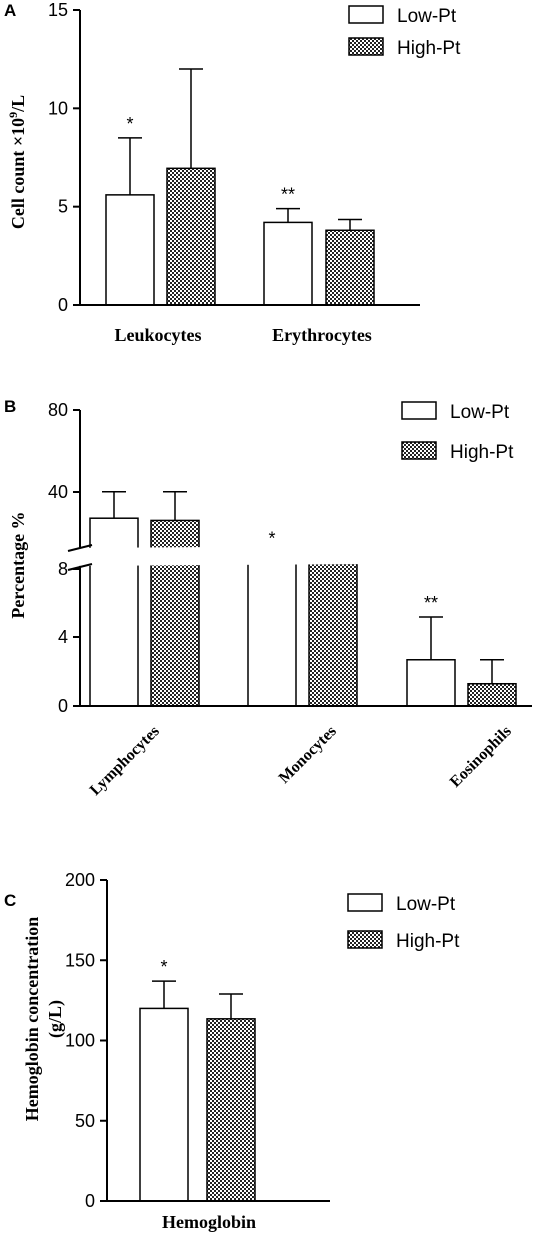 Image resolution: width=533 pixels, height=1239 pixels. What do you see at coordinates (63, 305) in the screenshot?
I see `panel-a-y-tick-label: 0` at bounding box center [63, 305].